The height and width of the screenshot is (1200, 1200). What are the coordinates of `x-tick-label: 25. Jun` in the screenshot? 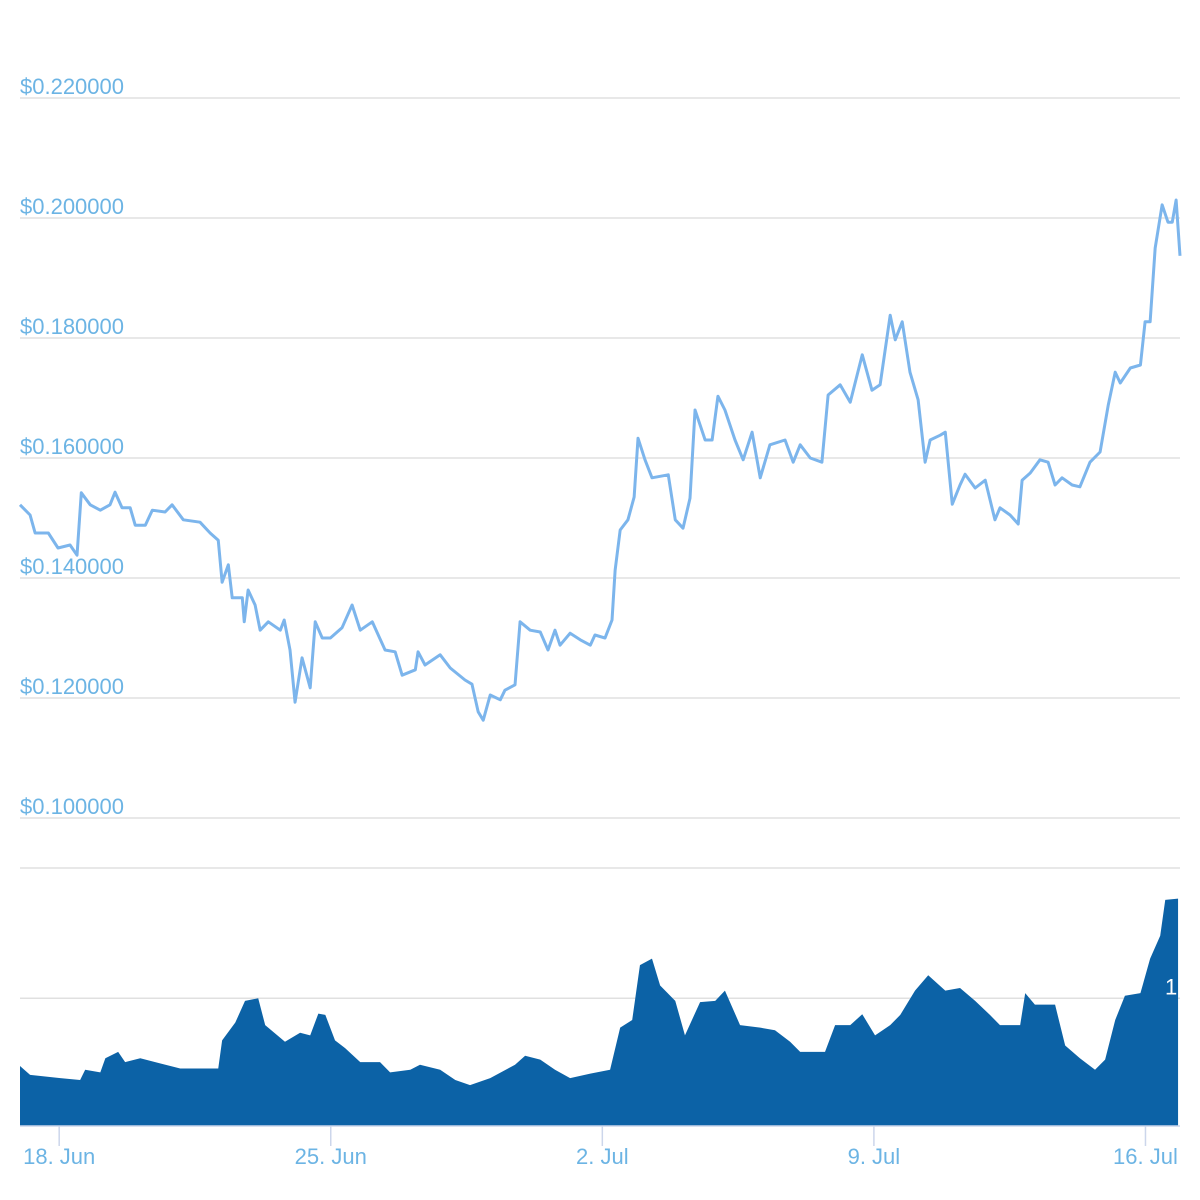 It's located at (331, 1156).